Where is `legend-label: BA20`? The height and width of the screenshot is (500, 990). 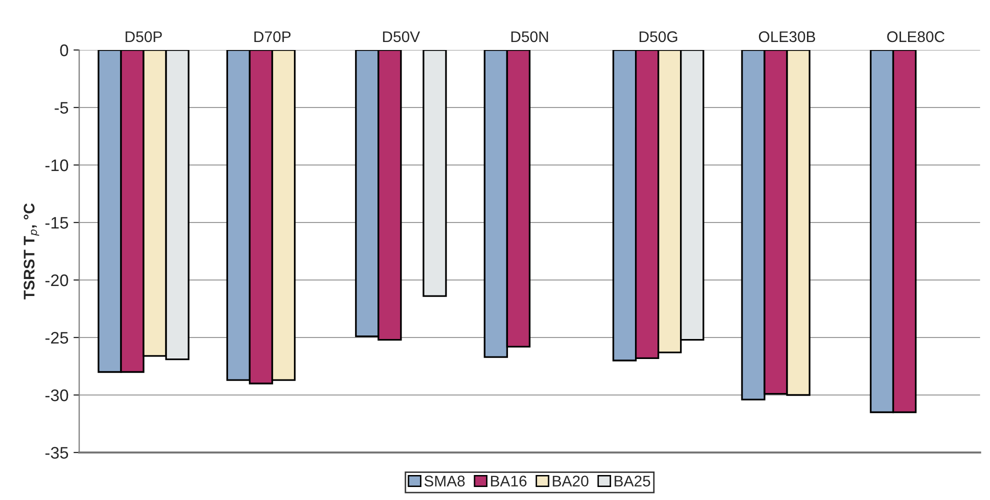
legend-label: BA20 is located at coordinates (570, 481).